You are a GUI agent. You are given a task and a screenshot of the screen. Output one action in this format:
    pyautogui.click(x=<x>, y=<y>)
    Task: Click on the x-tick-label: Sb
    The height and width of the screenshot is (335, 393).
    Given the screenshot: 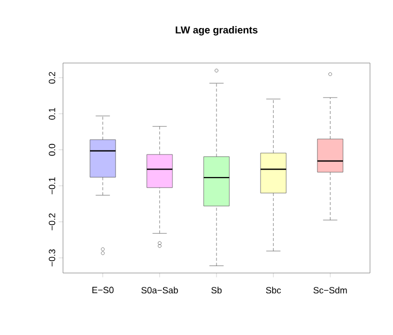 What is the action you would take?
    pyautogui.click(x=216, y=290)
    